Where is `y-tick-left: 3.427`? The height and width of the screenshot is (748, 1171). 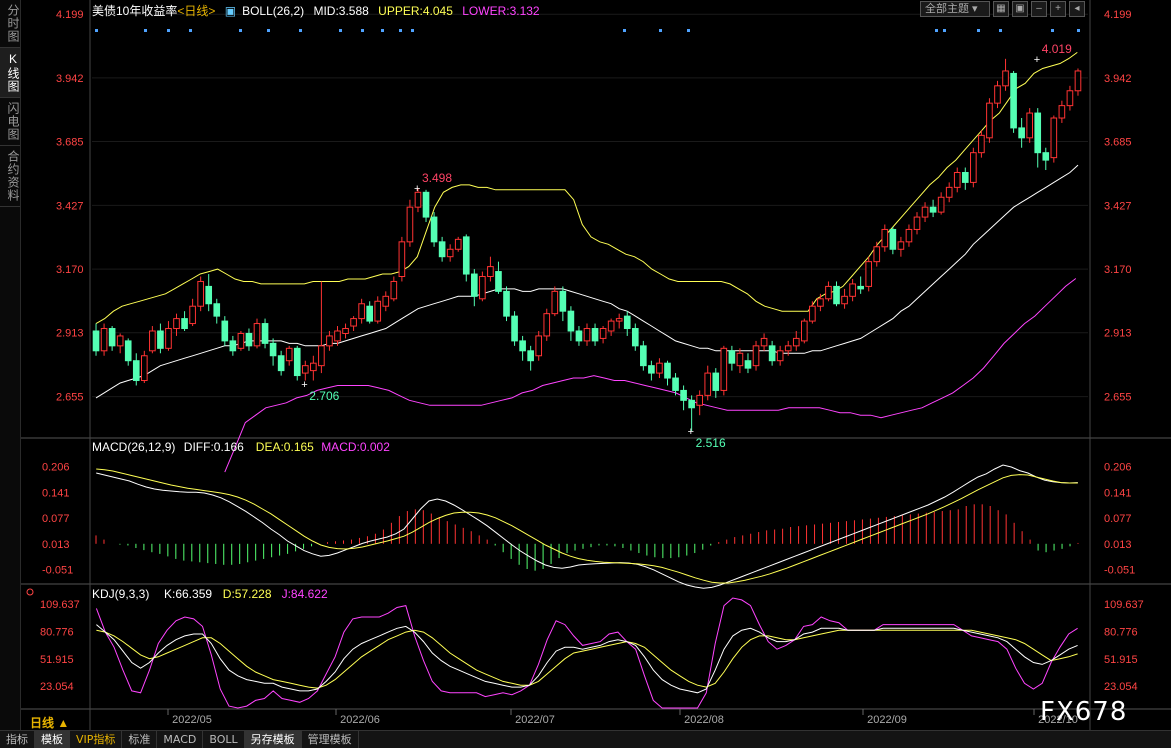
y-tick-left: 3.427 is located at coordinates (70, 206).